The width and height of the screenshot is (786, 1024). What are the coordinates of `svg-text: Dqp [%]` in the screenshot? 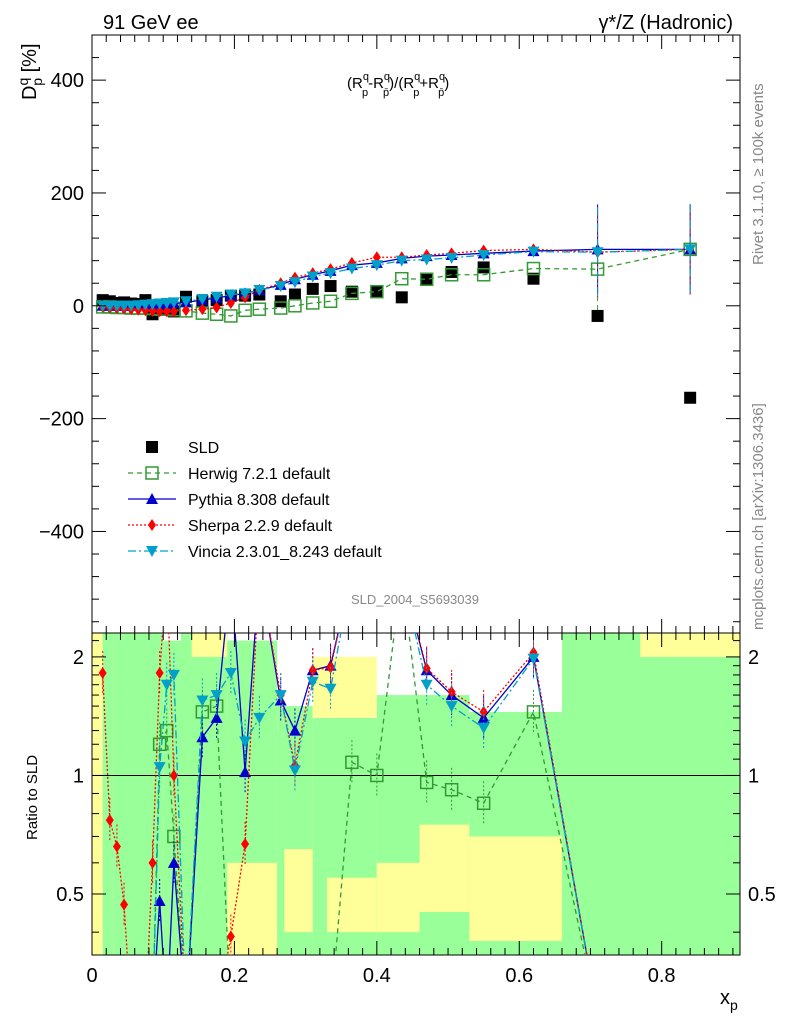 It's located at (30, 72).